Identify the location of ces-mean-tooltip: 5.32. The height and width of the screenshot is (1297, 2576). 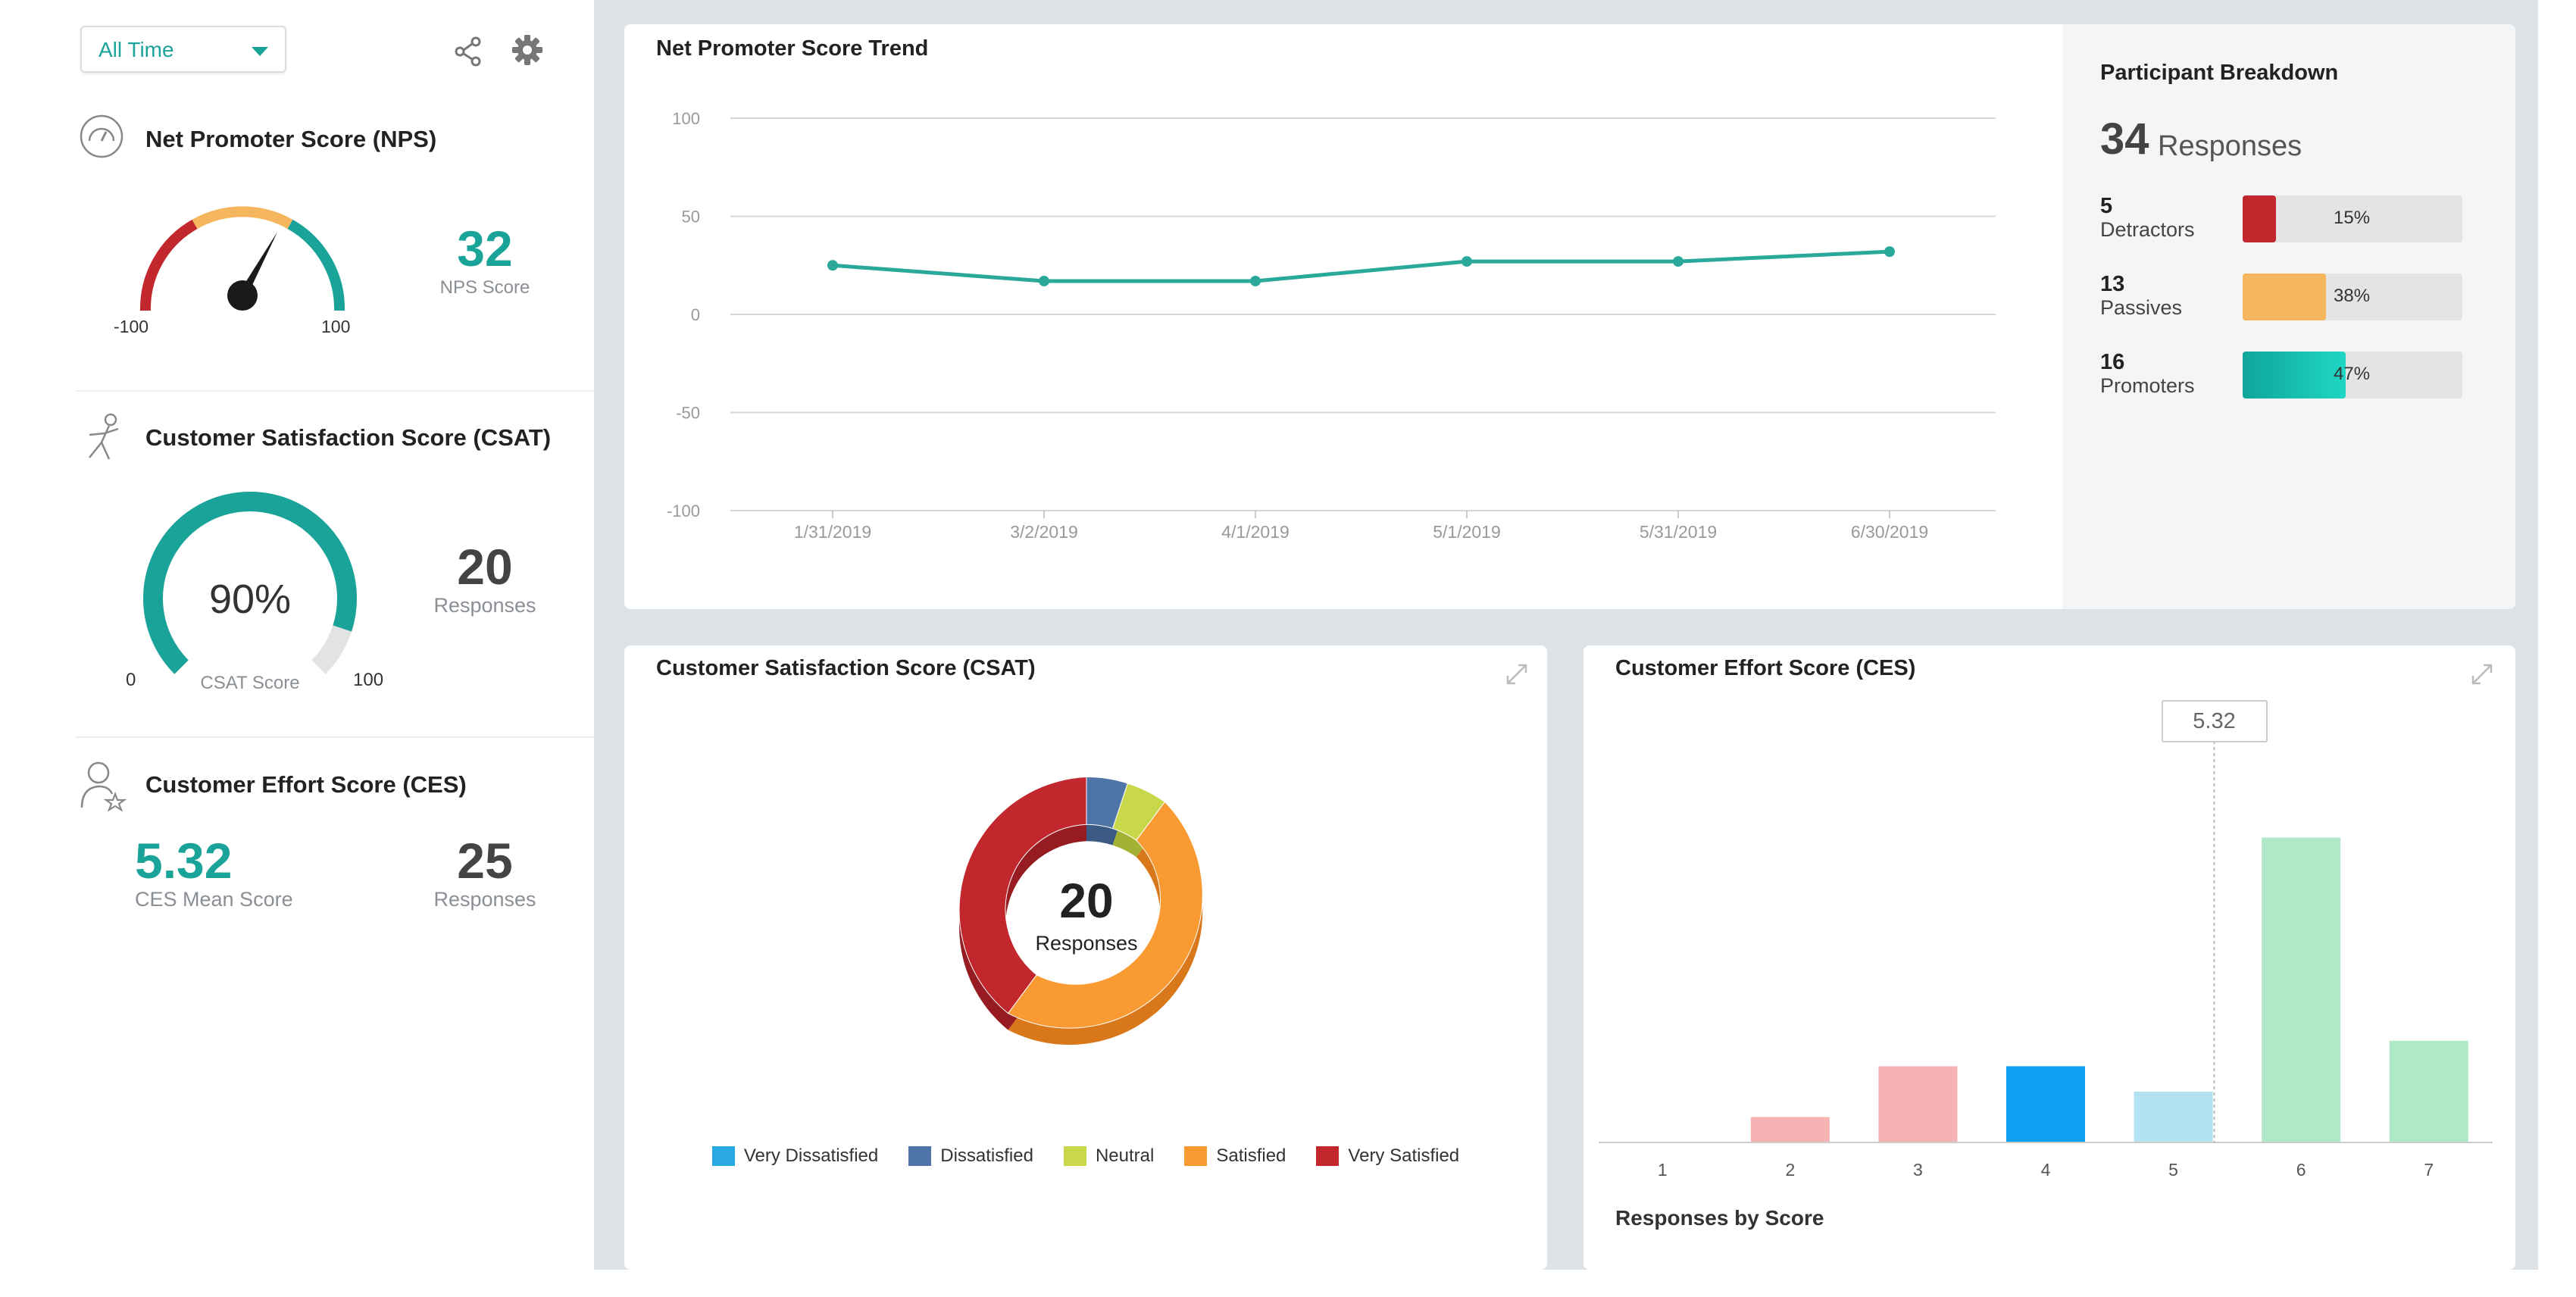
(2214, 721).